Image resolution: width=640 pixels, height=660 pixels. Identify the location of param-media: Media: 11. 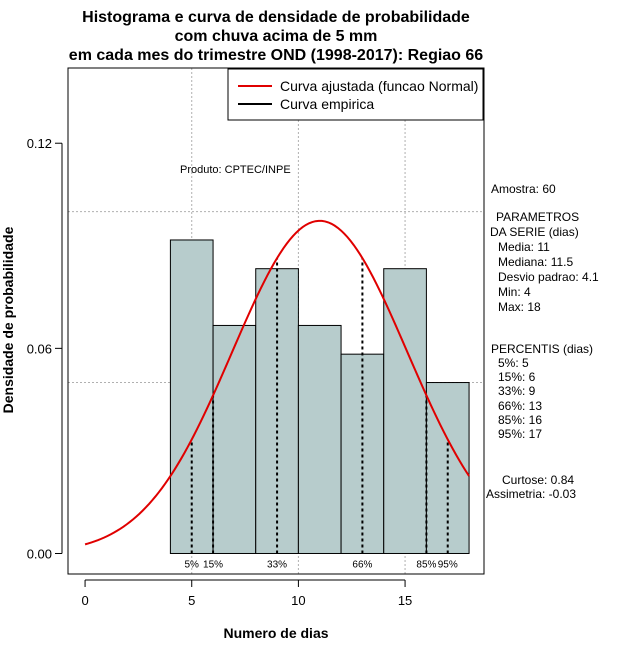
(524, 247).